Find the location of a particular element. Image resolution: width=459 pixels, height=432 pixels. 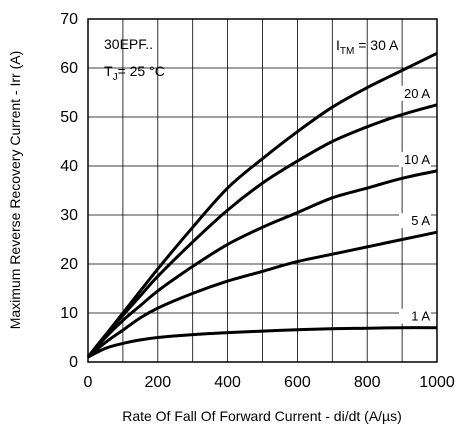

x-tick-label: 400 is located at coordinates (227, 382).